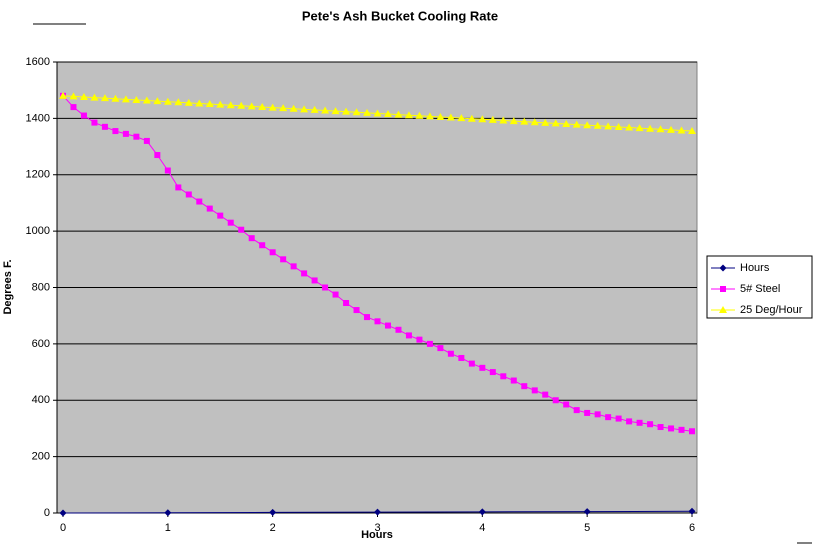 Image resolution: width=813 pixels, height=553 pixels. Describe the element at coordinates (377, 535) in the screenshot. I see `x-axis-title: Hours` at that location.